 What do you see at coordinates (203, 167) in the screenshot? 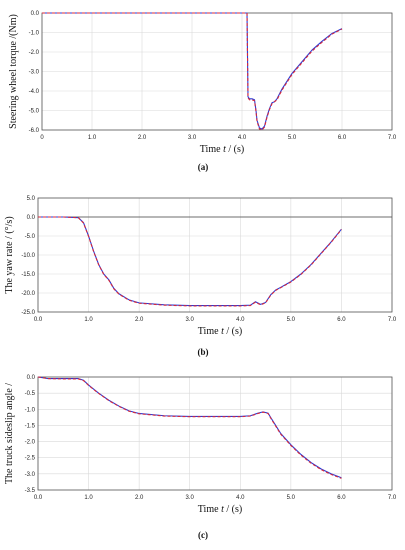
I see `panel-caption: (a)` at bounding box center [203, 167].